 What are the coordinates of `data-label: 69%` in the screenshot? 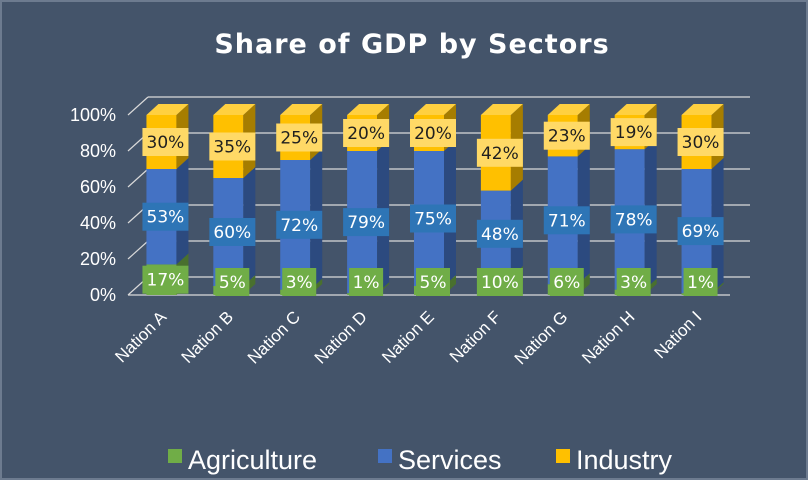 It's located at (700, 231).